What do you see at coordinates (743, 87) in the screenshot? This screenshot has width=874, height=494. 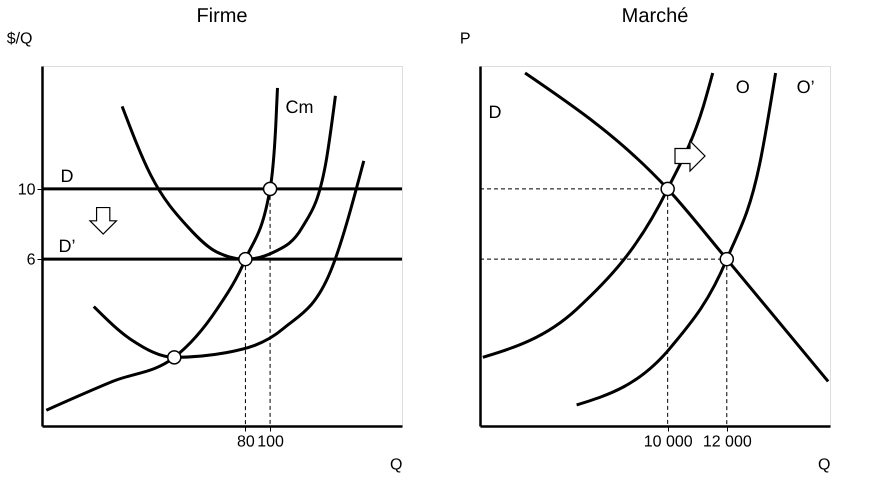 I see `series-label: O` at bounding box center [743, 87].